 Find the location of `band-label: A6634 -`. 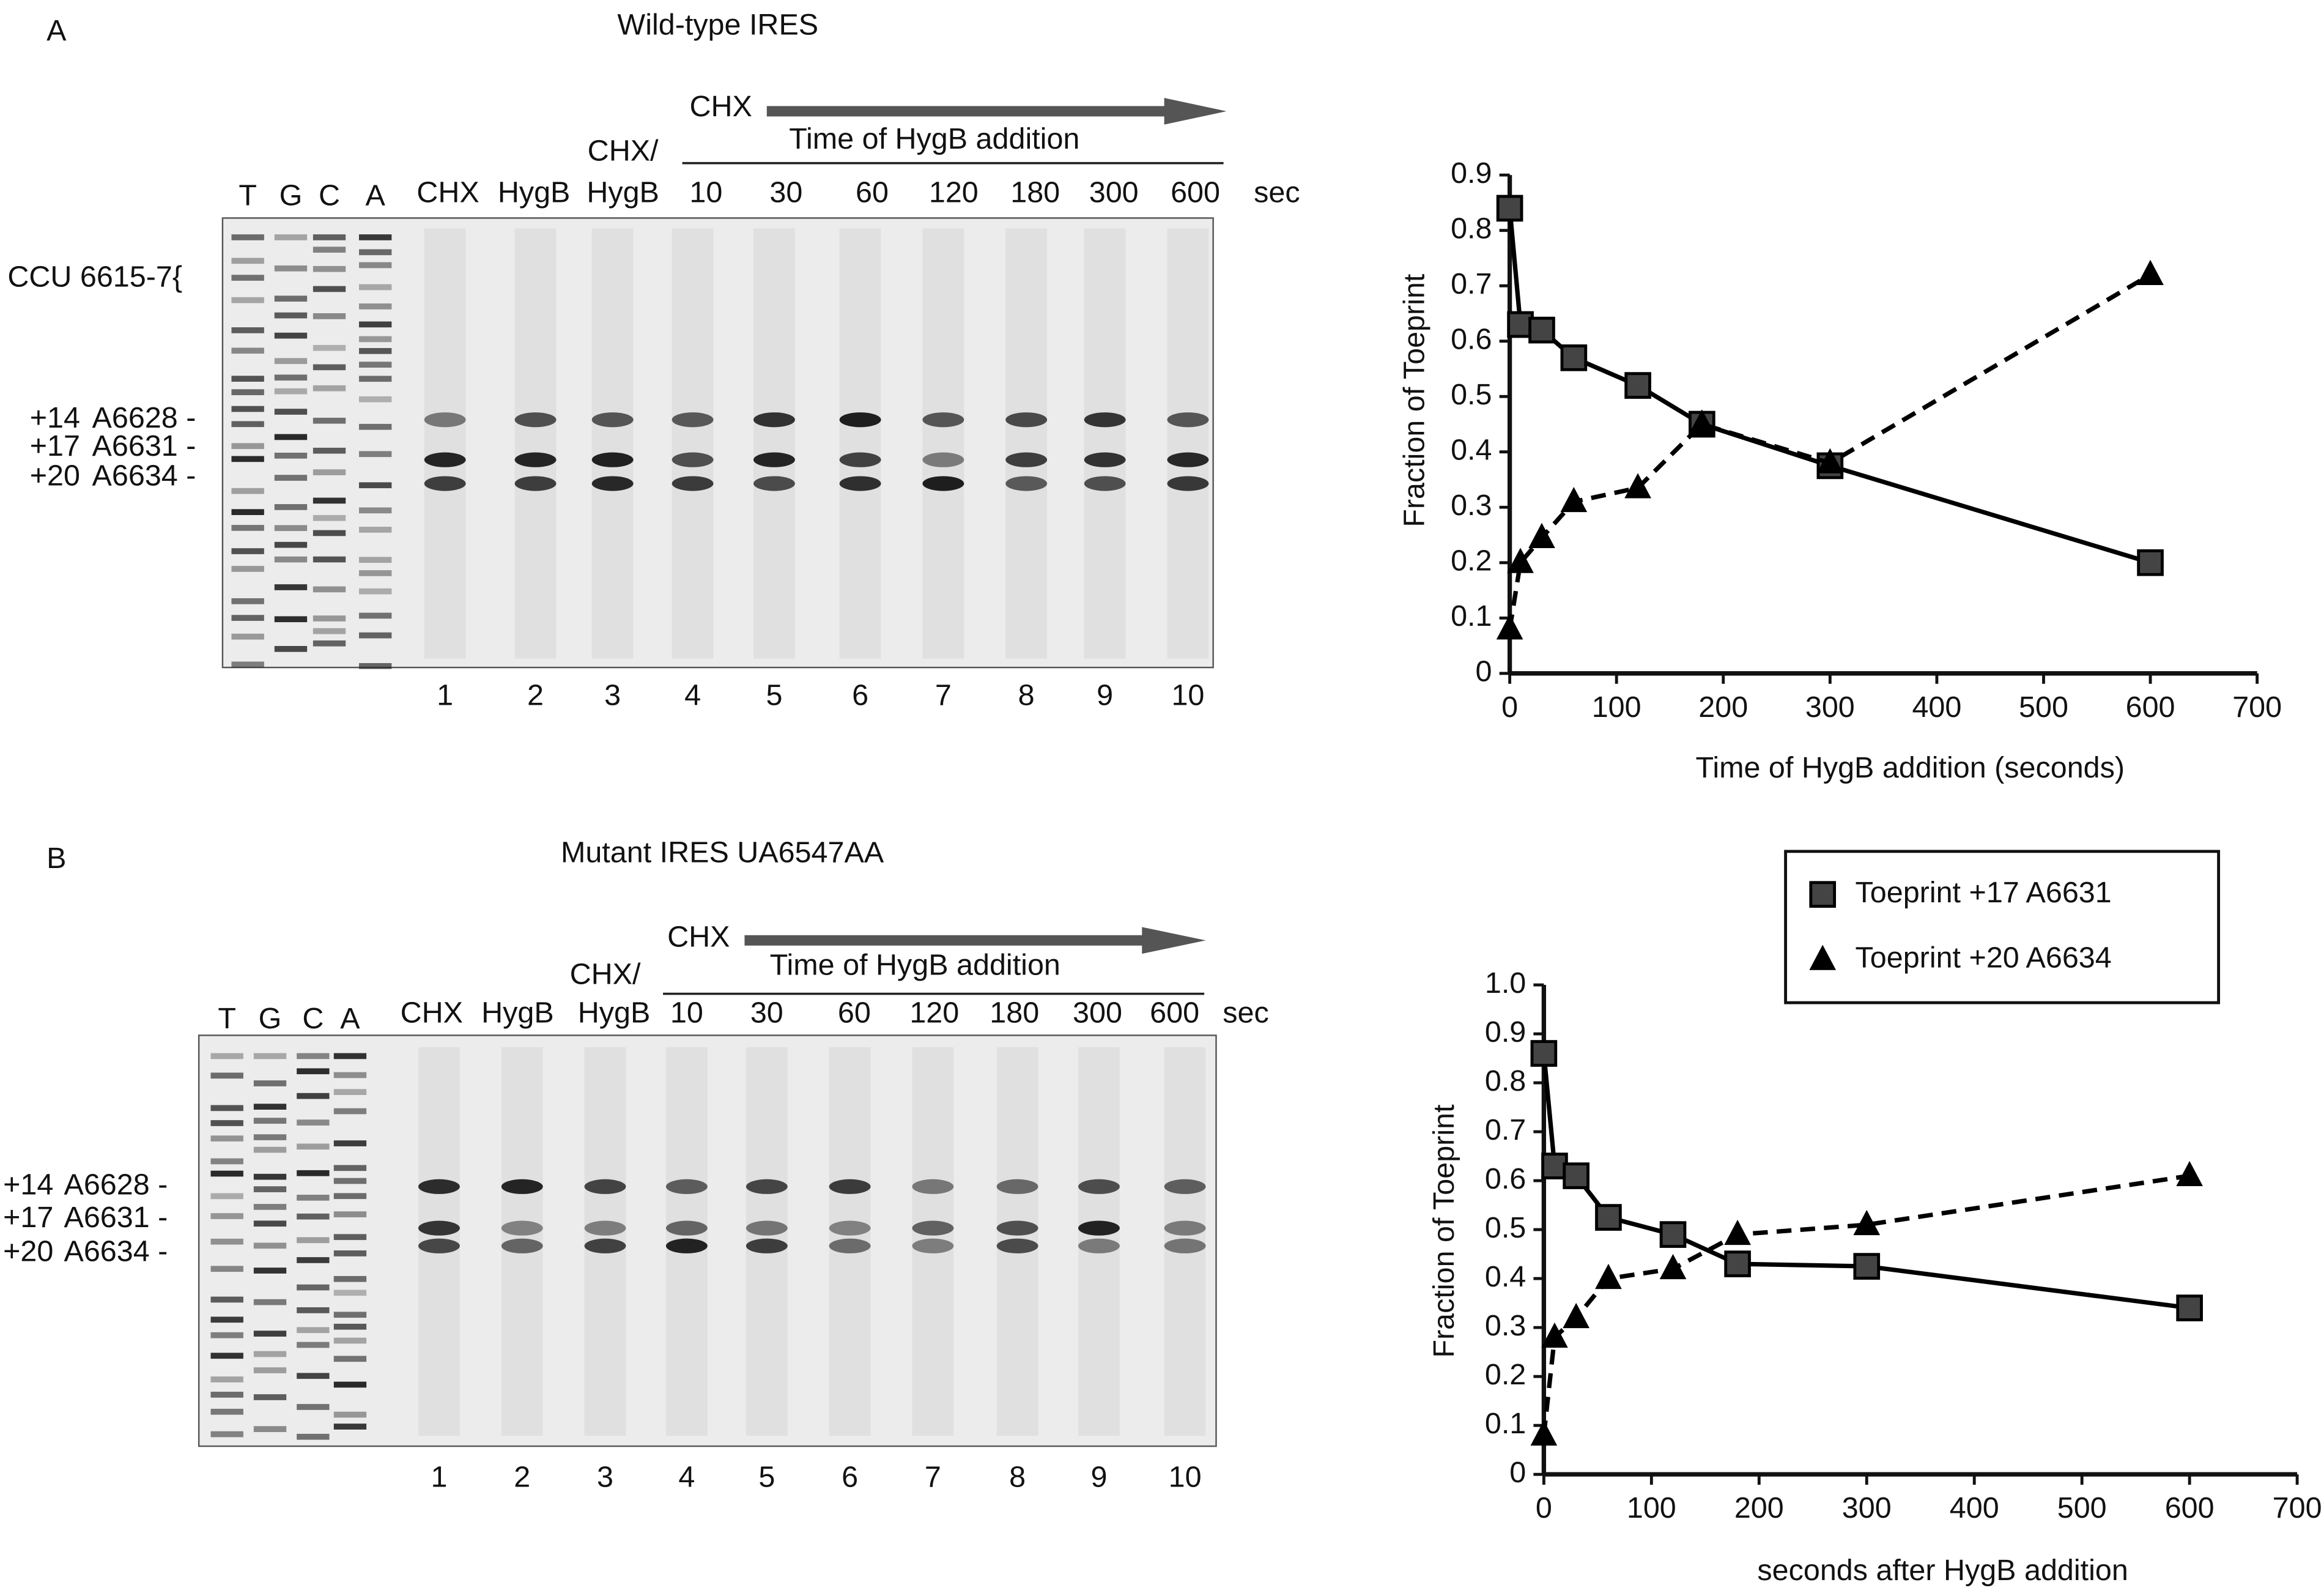

band-label: A6634 - is located at coordinates (144, 476).